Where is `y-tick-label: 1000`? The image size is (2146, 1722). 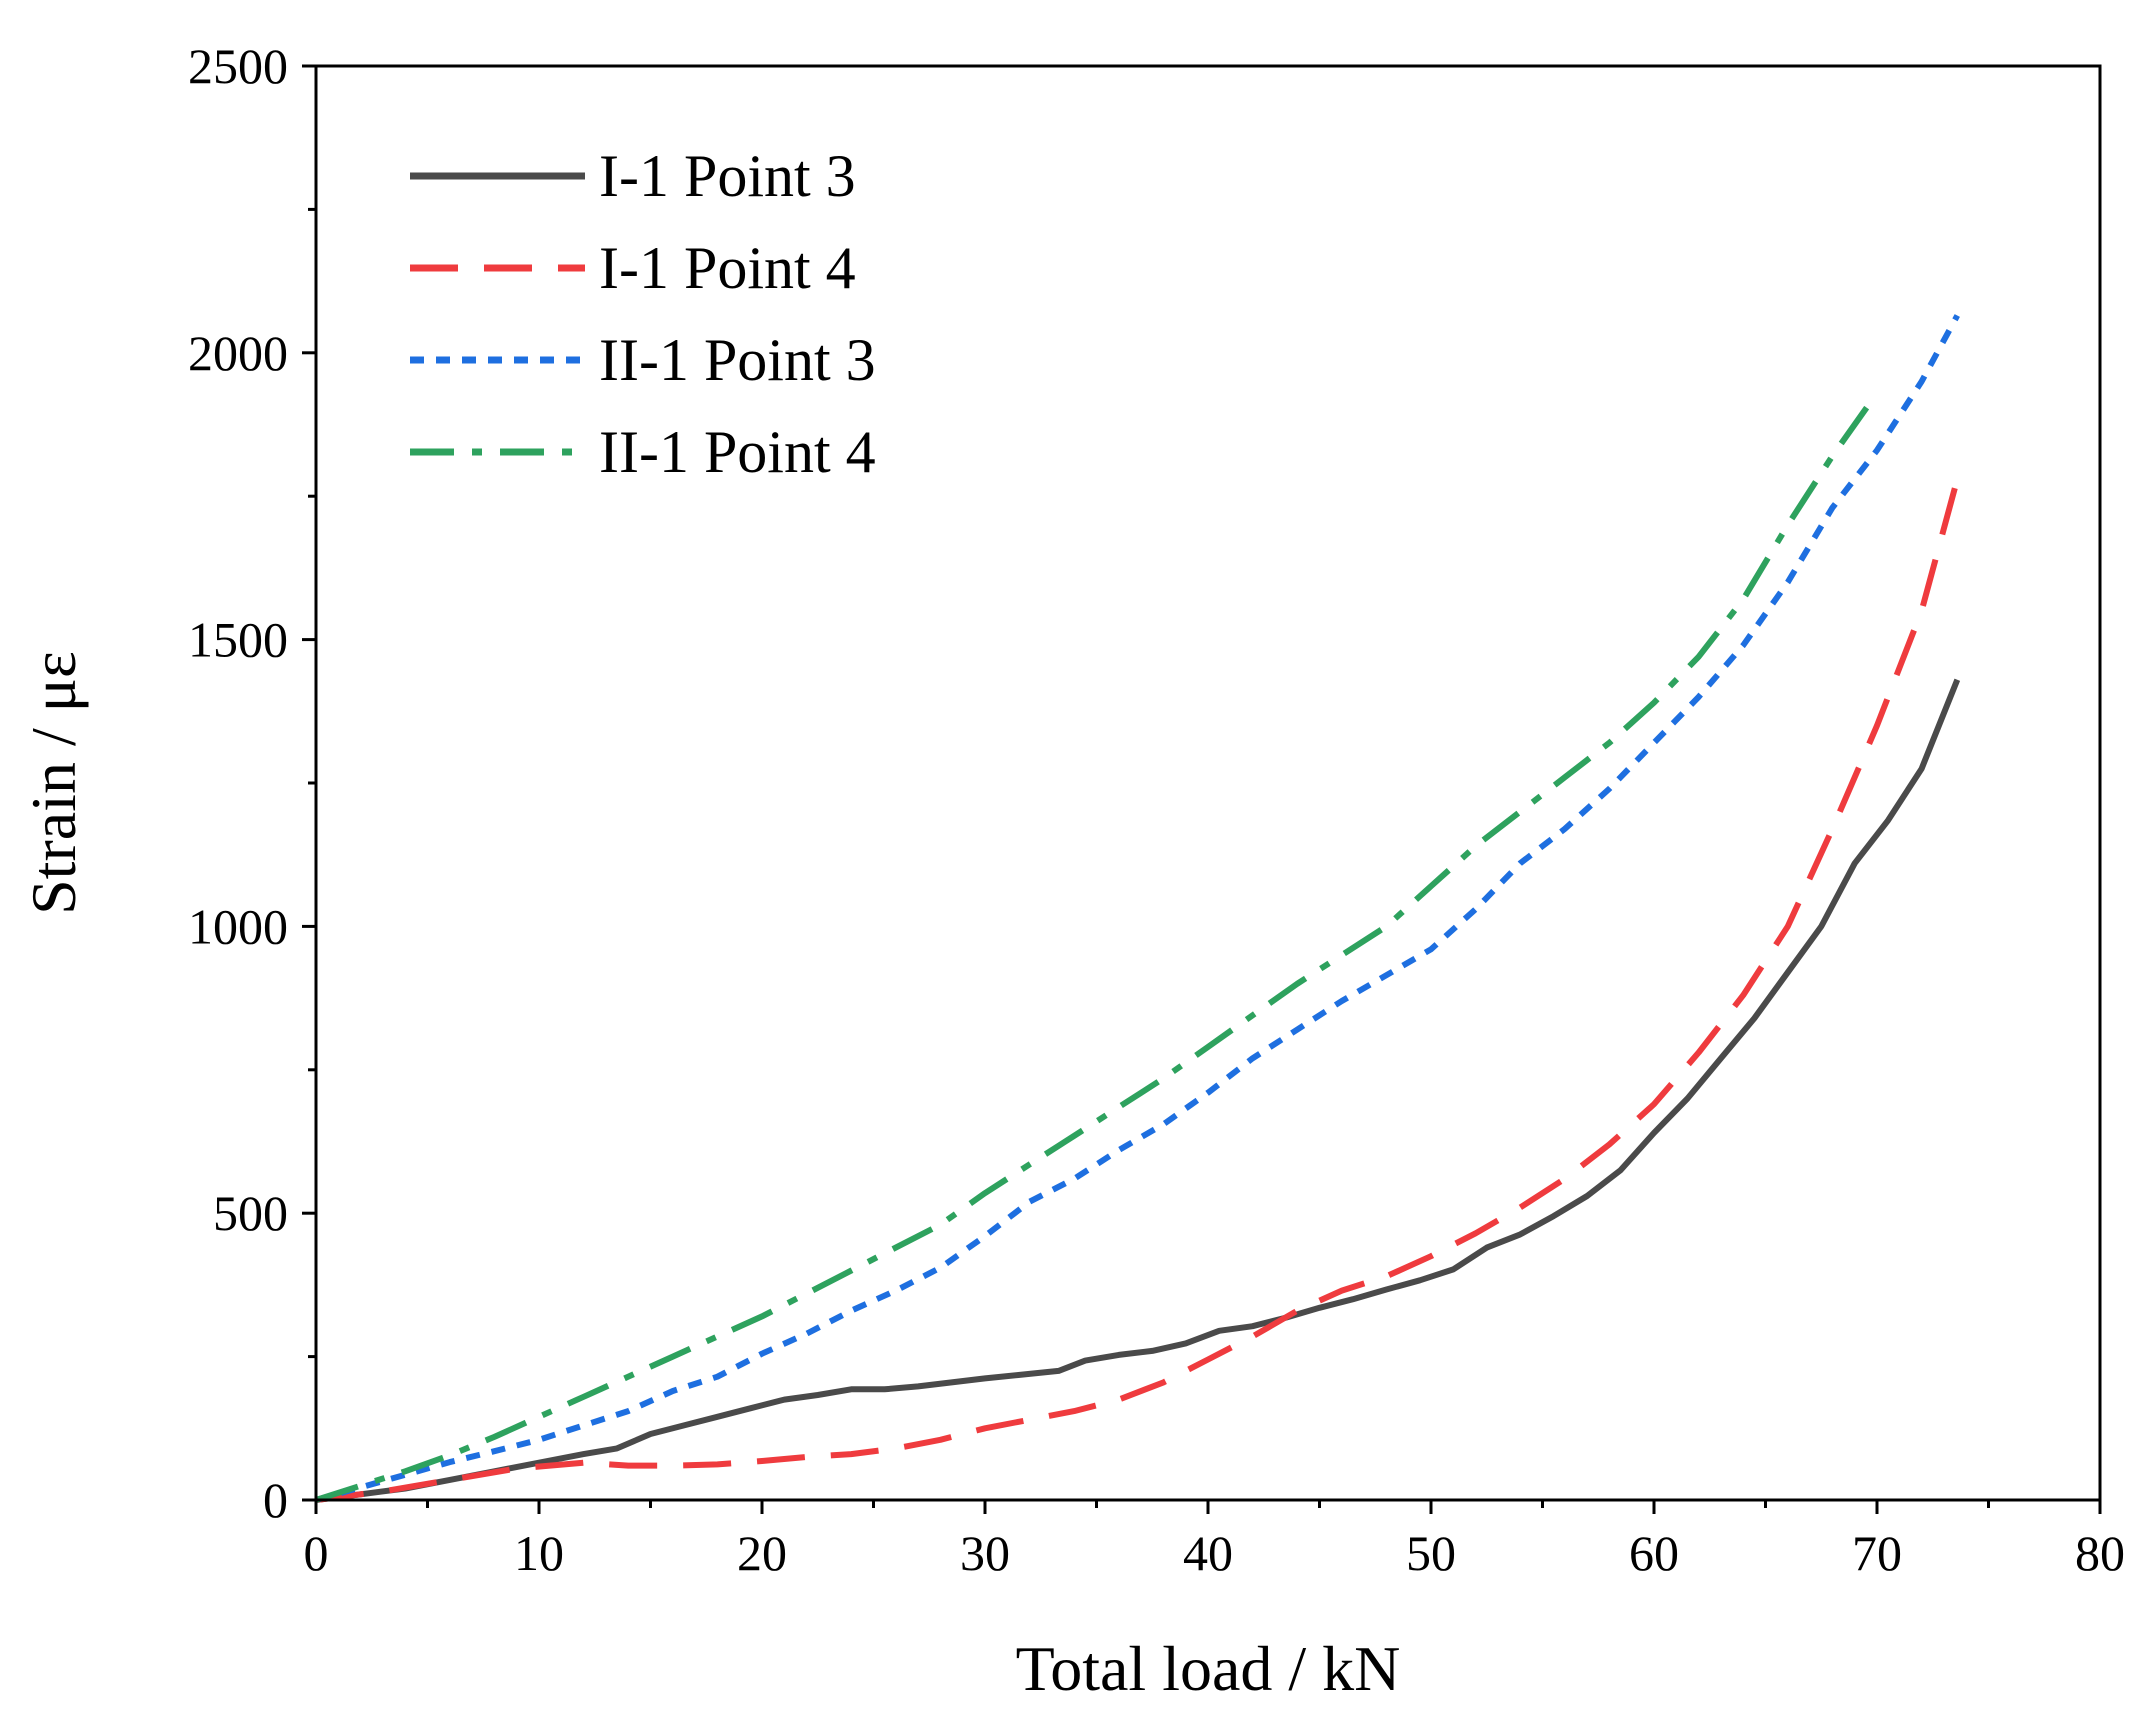 y-tick-label: 1000 is located at coordinates (238, 926).